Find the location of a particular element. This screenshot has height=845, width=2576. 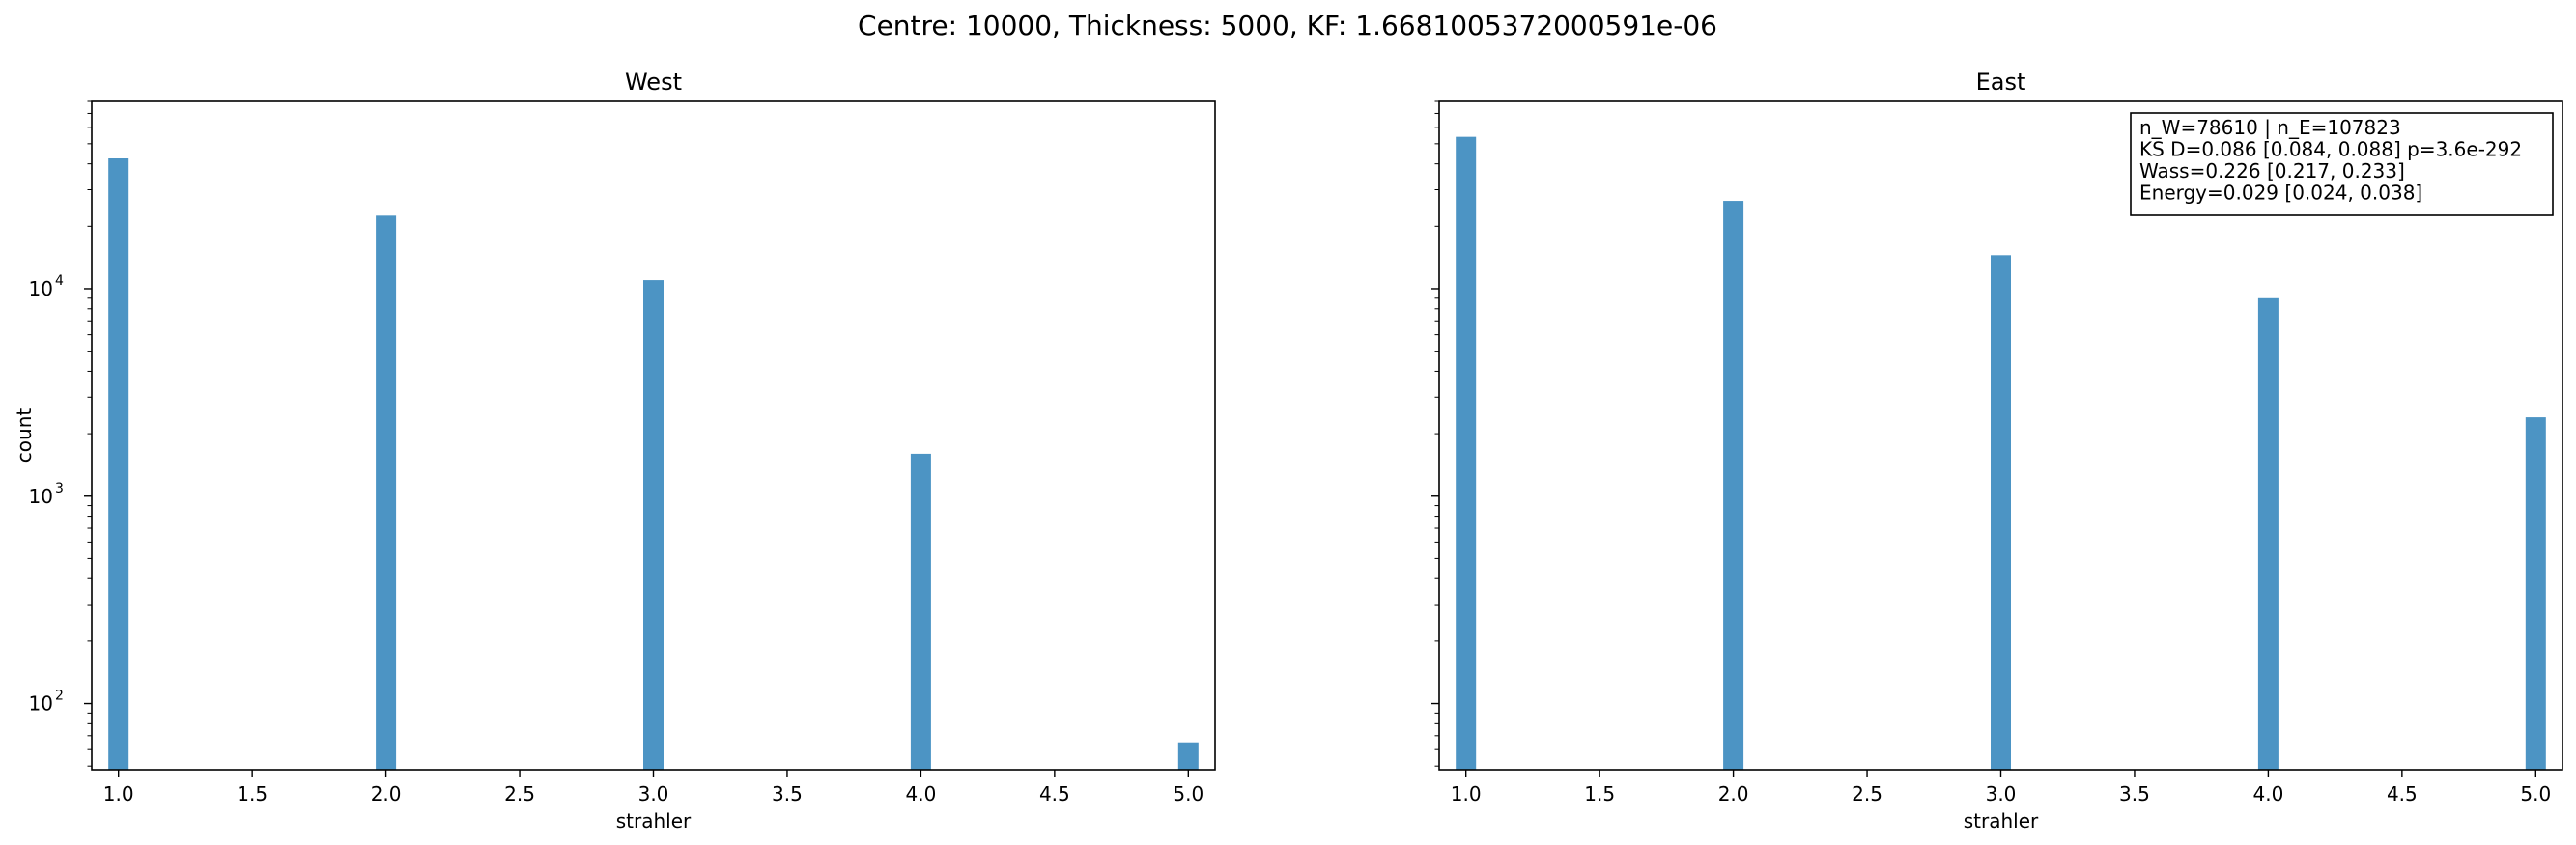

east-x-tick-label: 1.5 is located at coordinates (1599, 793).